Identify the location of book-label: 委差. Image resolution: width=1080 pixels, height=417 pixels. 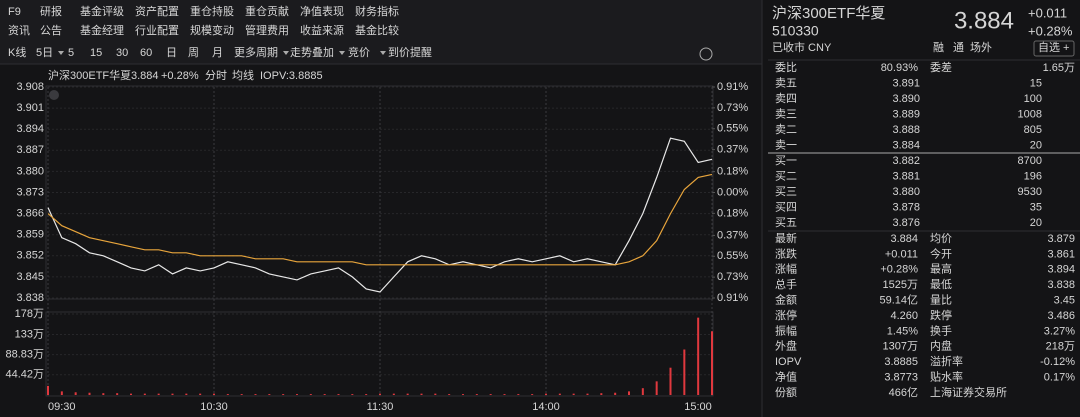
(941, 67).